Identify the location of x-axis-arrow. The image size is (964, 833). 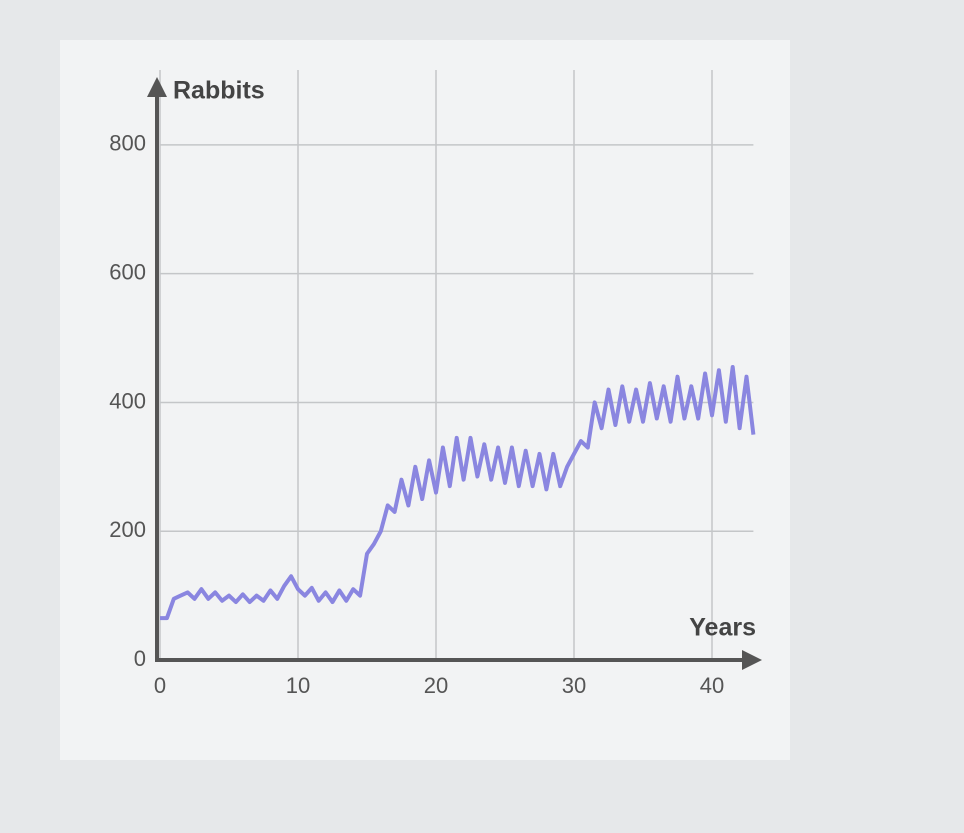
(752, 660).